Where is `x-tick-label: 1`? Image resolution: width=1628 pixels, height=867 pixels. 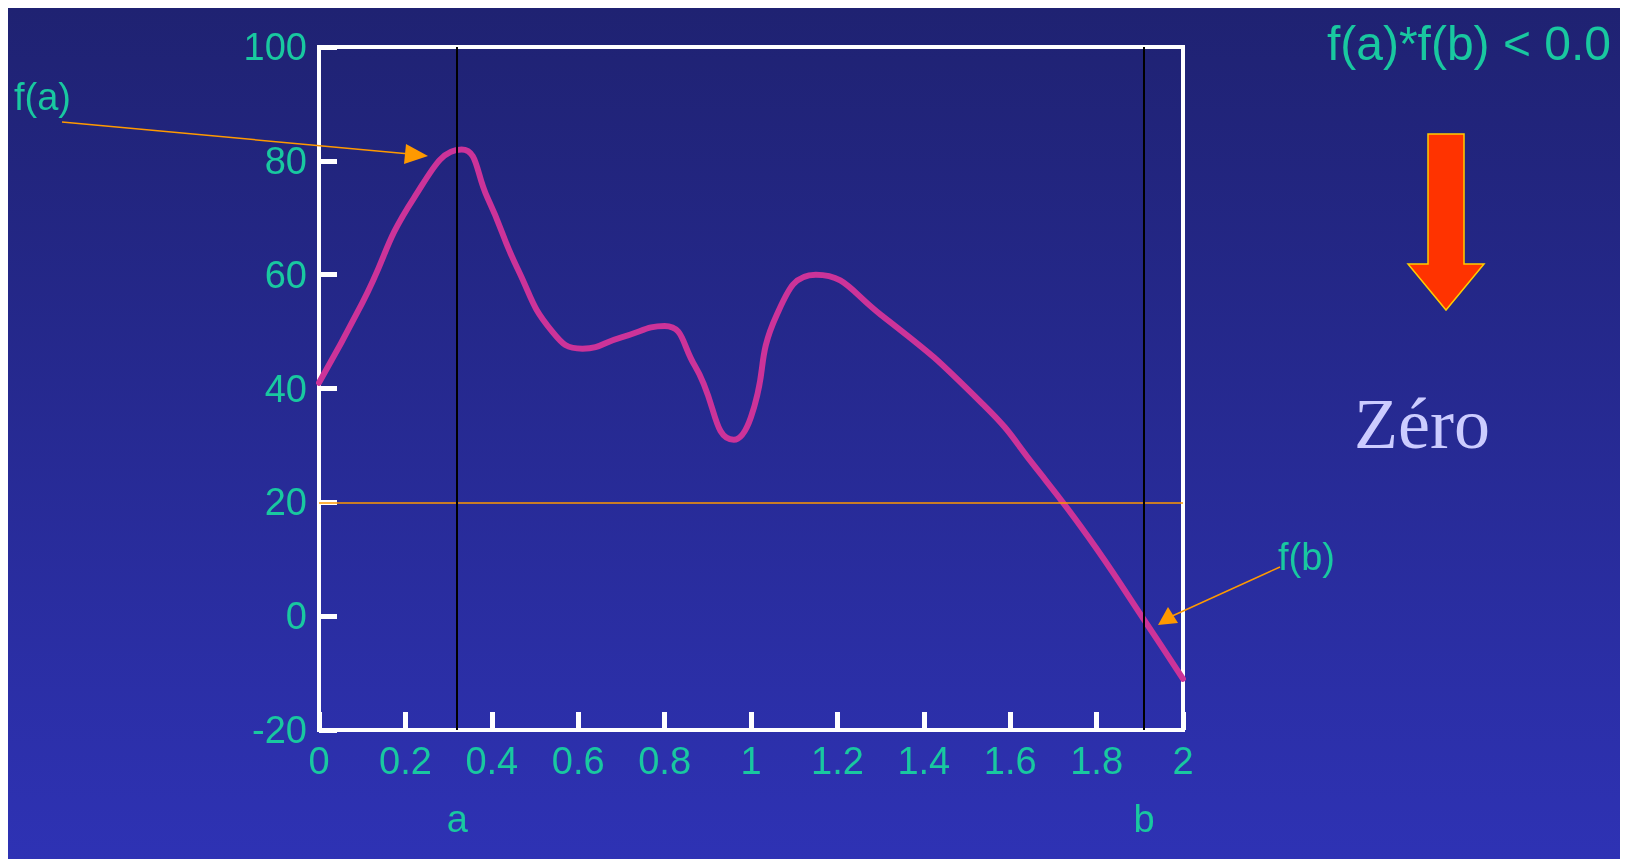
x-tick-label: 1 is located at coordinates (751, 761).